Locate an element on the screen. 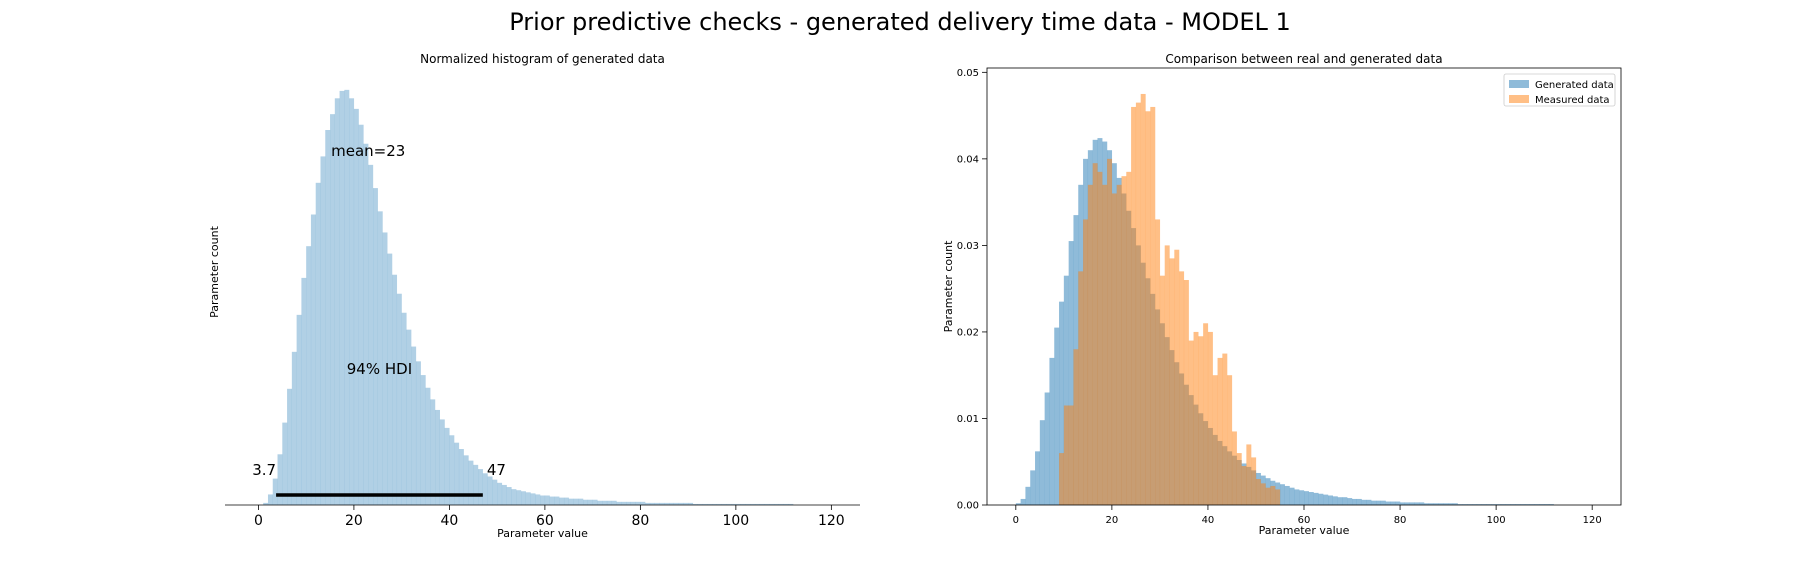 This screenshot has width=1800, height=576. legend: Generated data Measured data is located at coordinates (1559, 90).